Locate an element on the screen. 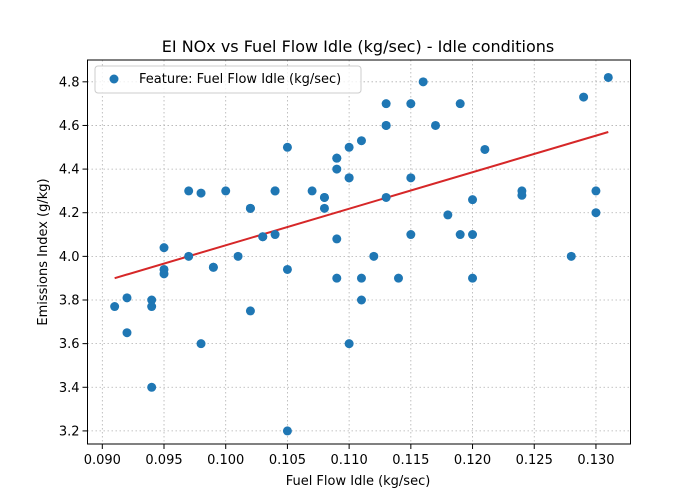 The width and height of the screenshot is (700, 500). y-tick-label: 4.0 is located at coordinates (69, 257).